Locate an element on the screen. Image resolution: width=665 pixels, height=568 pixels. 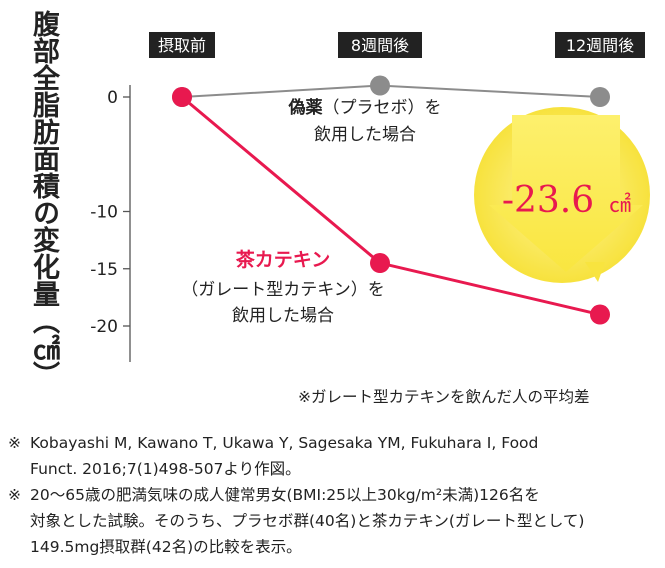
difference-callout: -23.6 ㎠ is located at coordinates (562, 195).